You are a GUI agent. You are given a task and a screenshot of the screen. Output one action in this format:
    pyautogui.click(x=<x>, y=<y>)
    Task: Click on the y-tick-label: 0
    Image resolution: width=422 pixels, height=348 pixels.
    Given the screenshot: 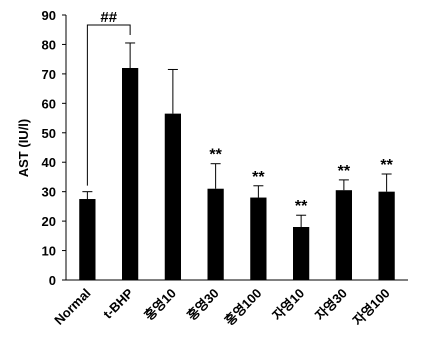 What is the action you would take?
    pyautogui.click(x=52, y=280)
    